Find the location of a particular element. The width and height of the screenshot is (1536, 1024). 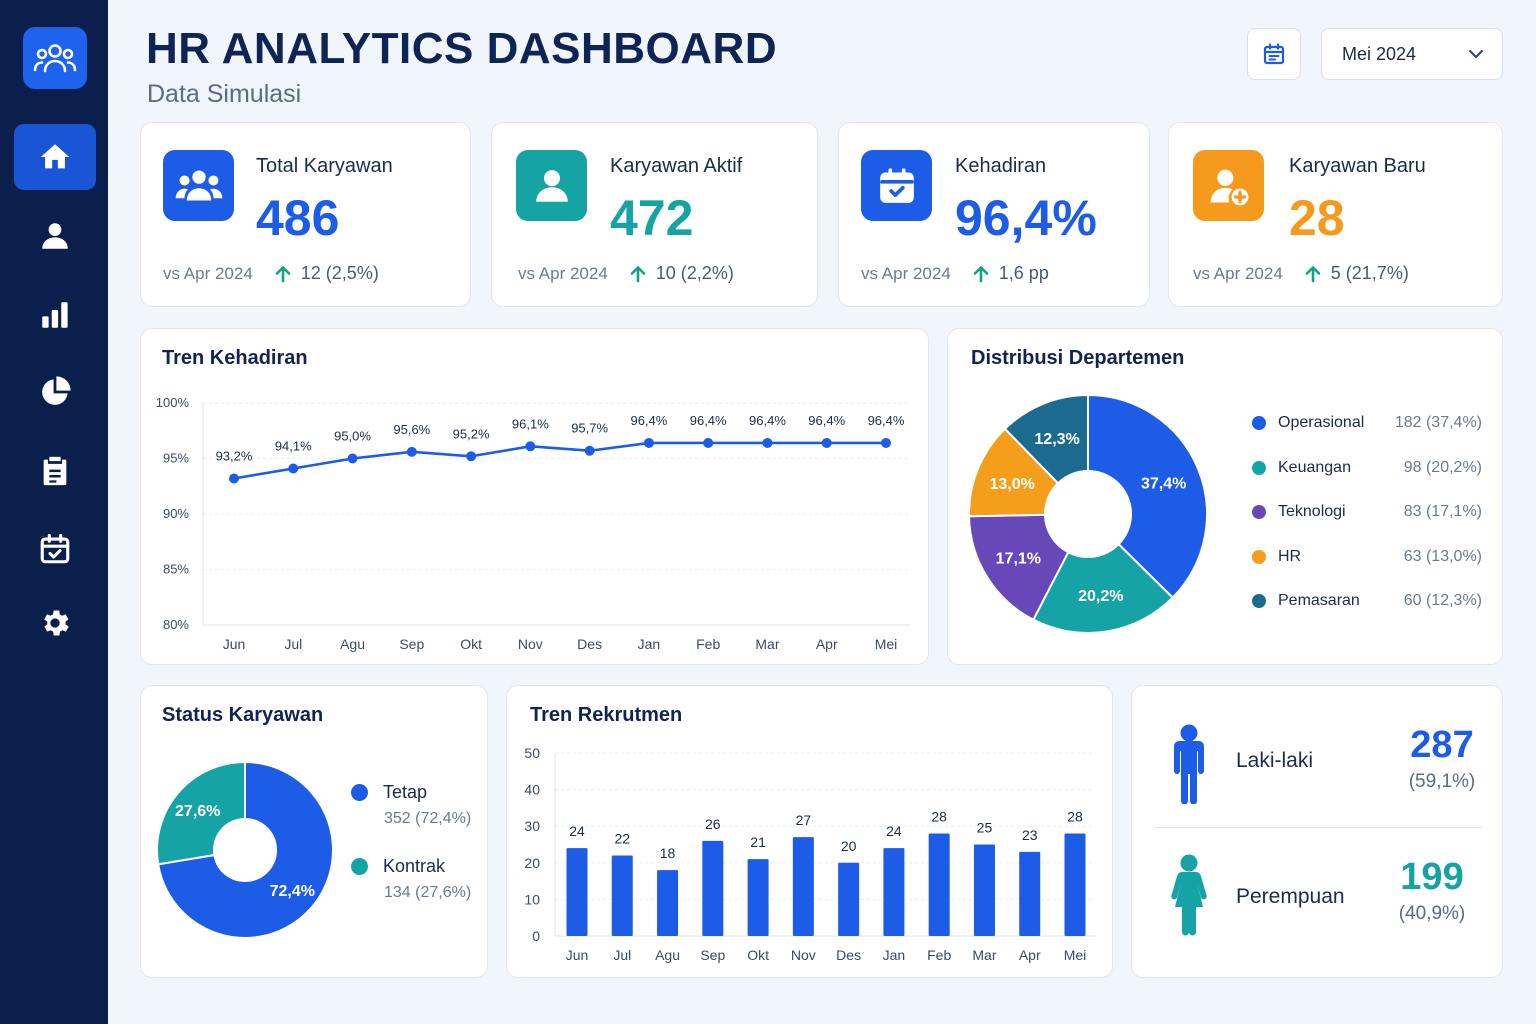

kpi-delta: 1,6 pp is located at coordinates (1023, 273).